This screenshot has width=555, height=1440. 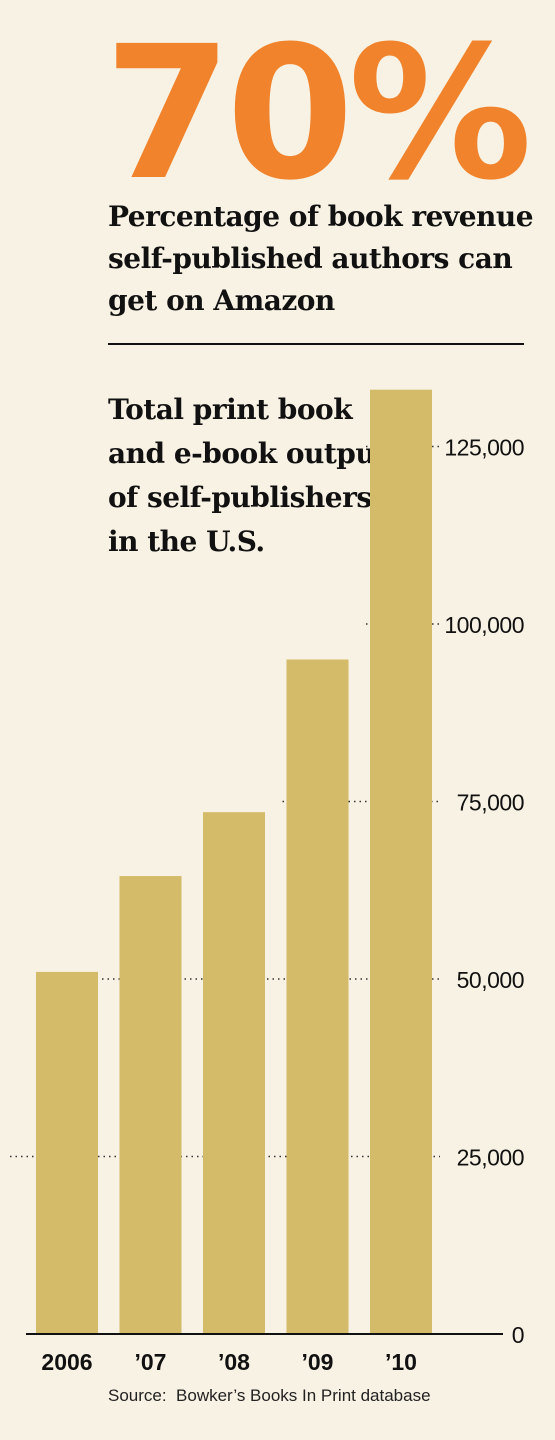 What do you see at coordinates (490, 980) in the screenshot?
I see `y-tick-label-2: 50,000` at bounding box center [490, 980].